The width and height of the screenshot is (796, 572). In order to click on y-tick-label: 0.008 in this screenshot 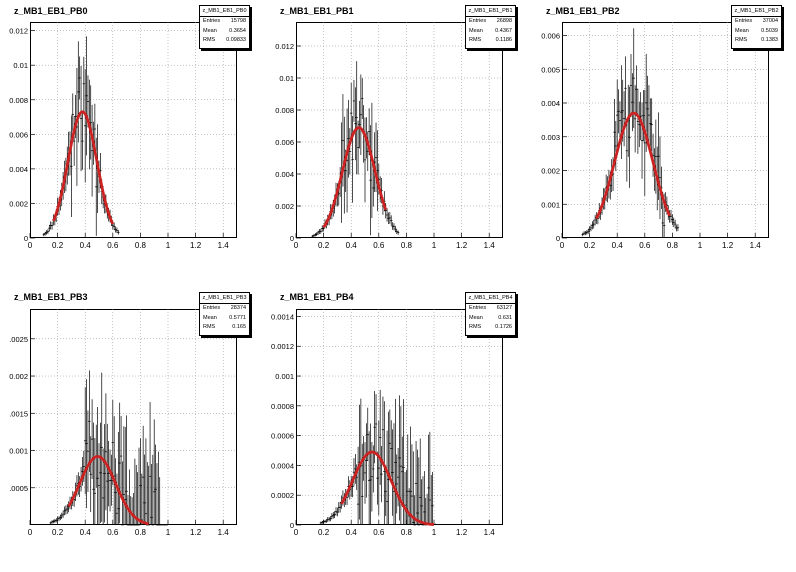, I will do `click(284, 110)`.